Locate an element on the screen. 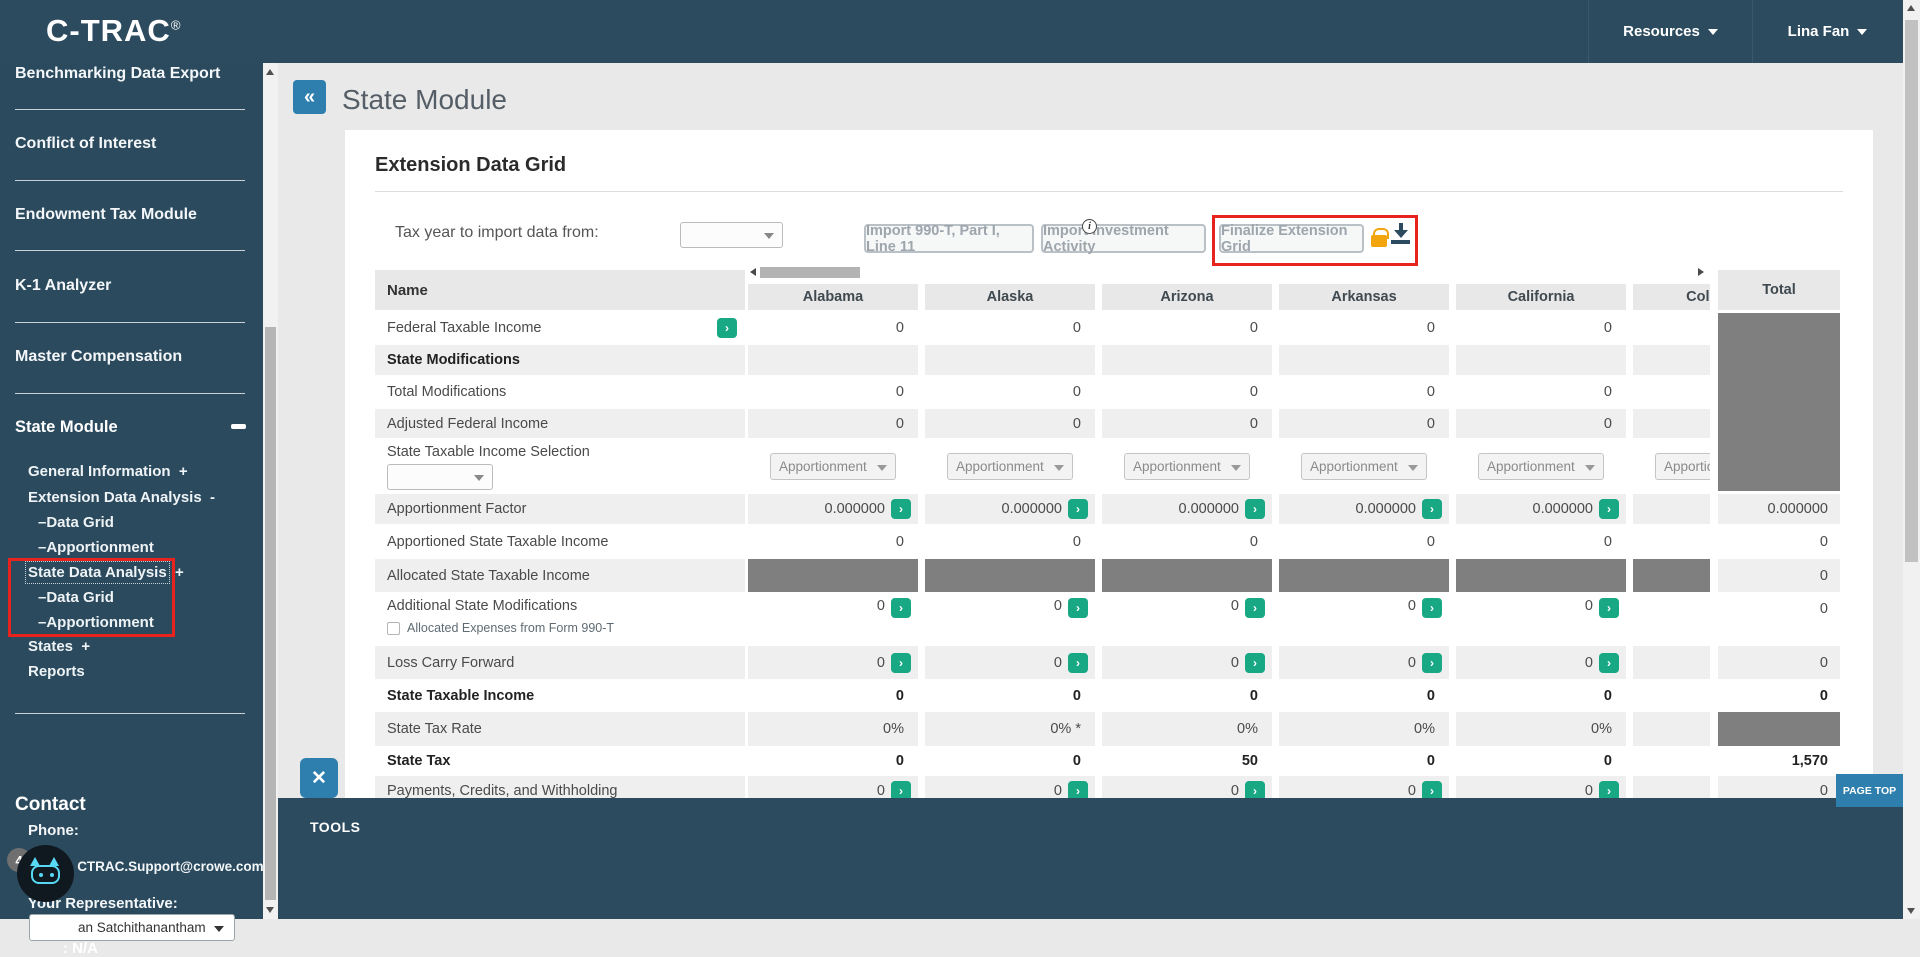 The image size is (1920, 957). row-name: Apportionment Factor is located at coordinates (560, 509).